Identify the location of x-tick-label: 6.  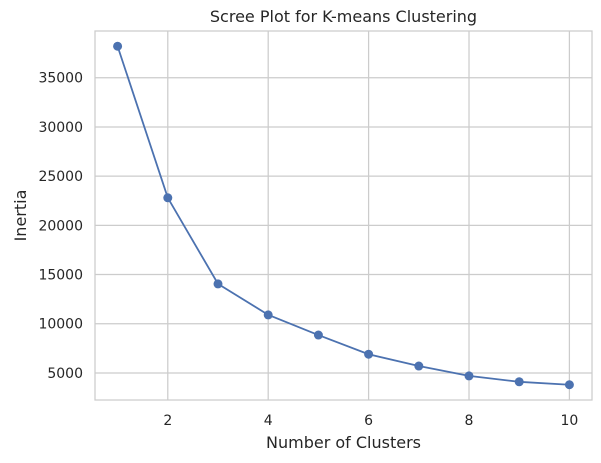
(368, 421).